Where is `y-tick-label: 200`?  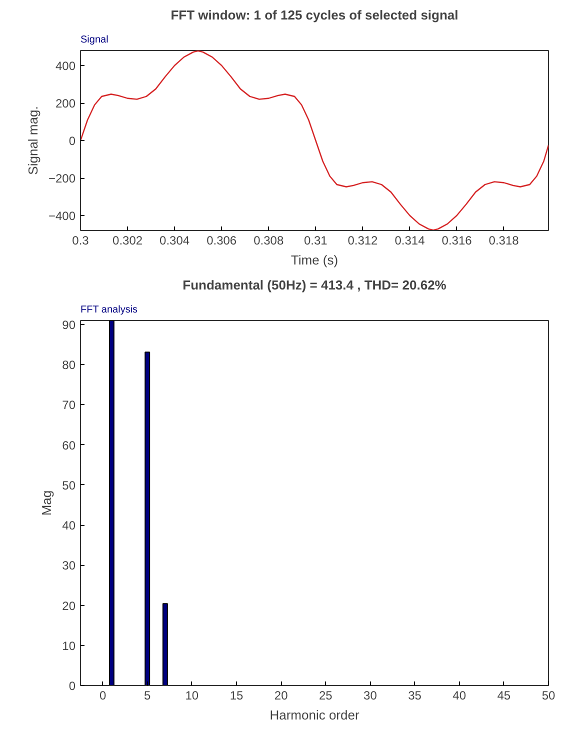 y-tick-label: 200 is located at coordinates (65, 103).